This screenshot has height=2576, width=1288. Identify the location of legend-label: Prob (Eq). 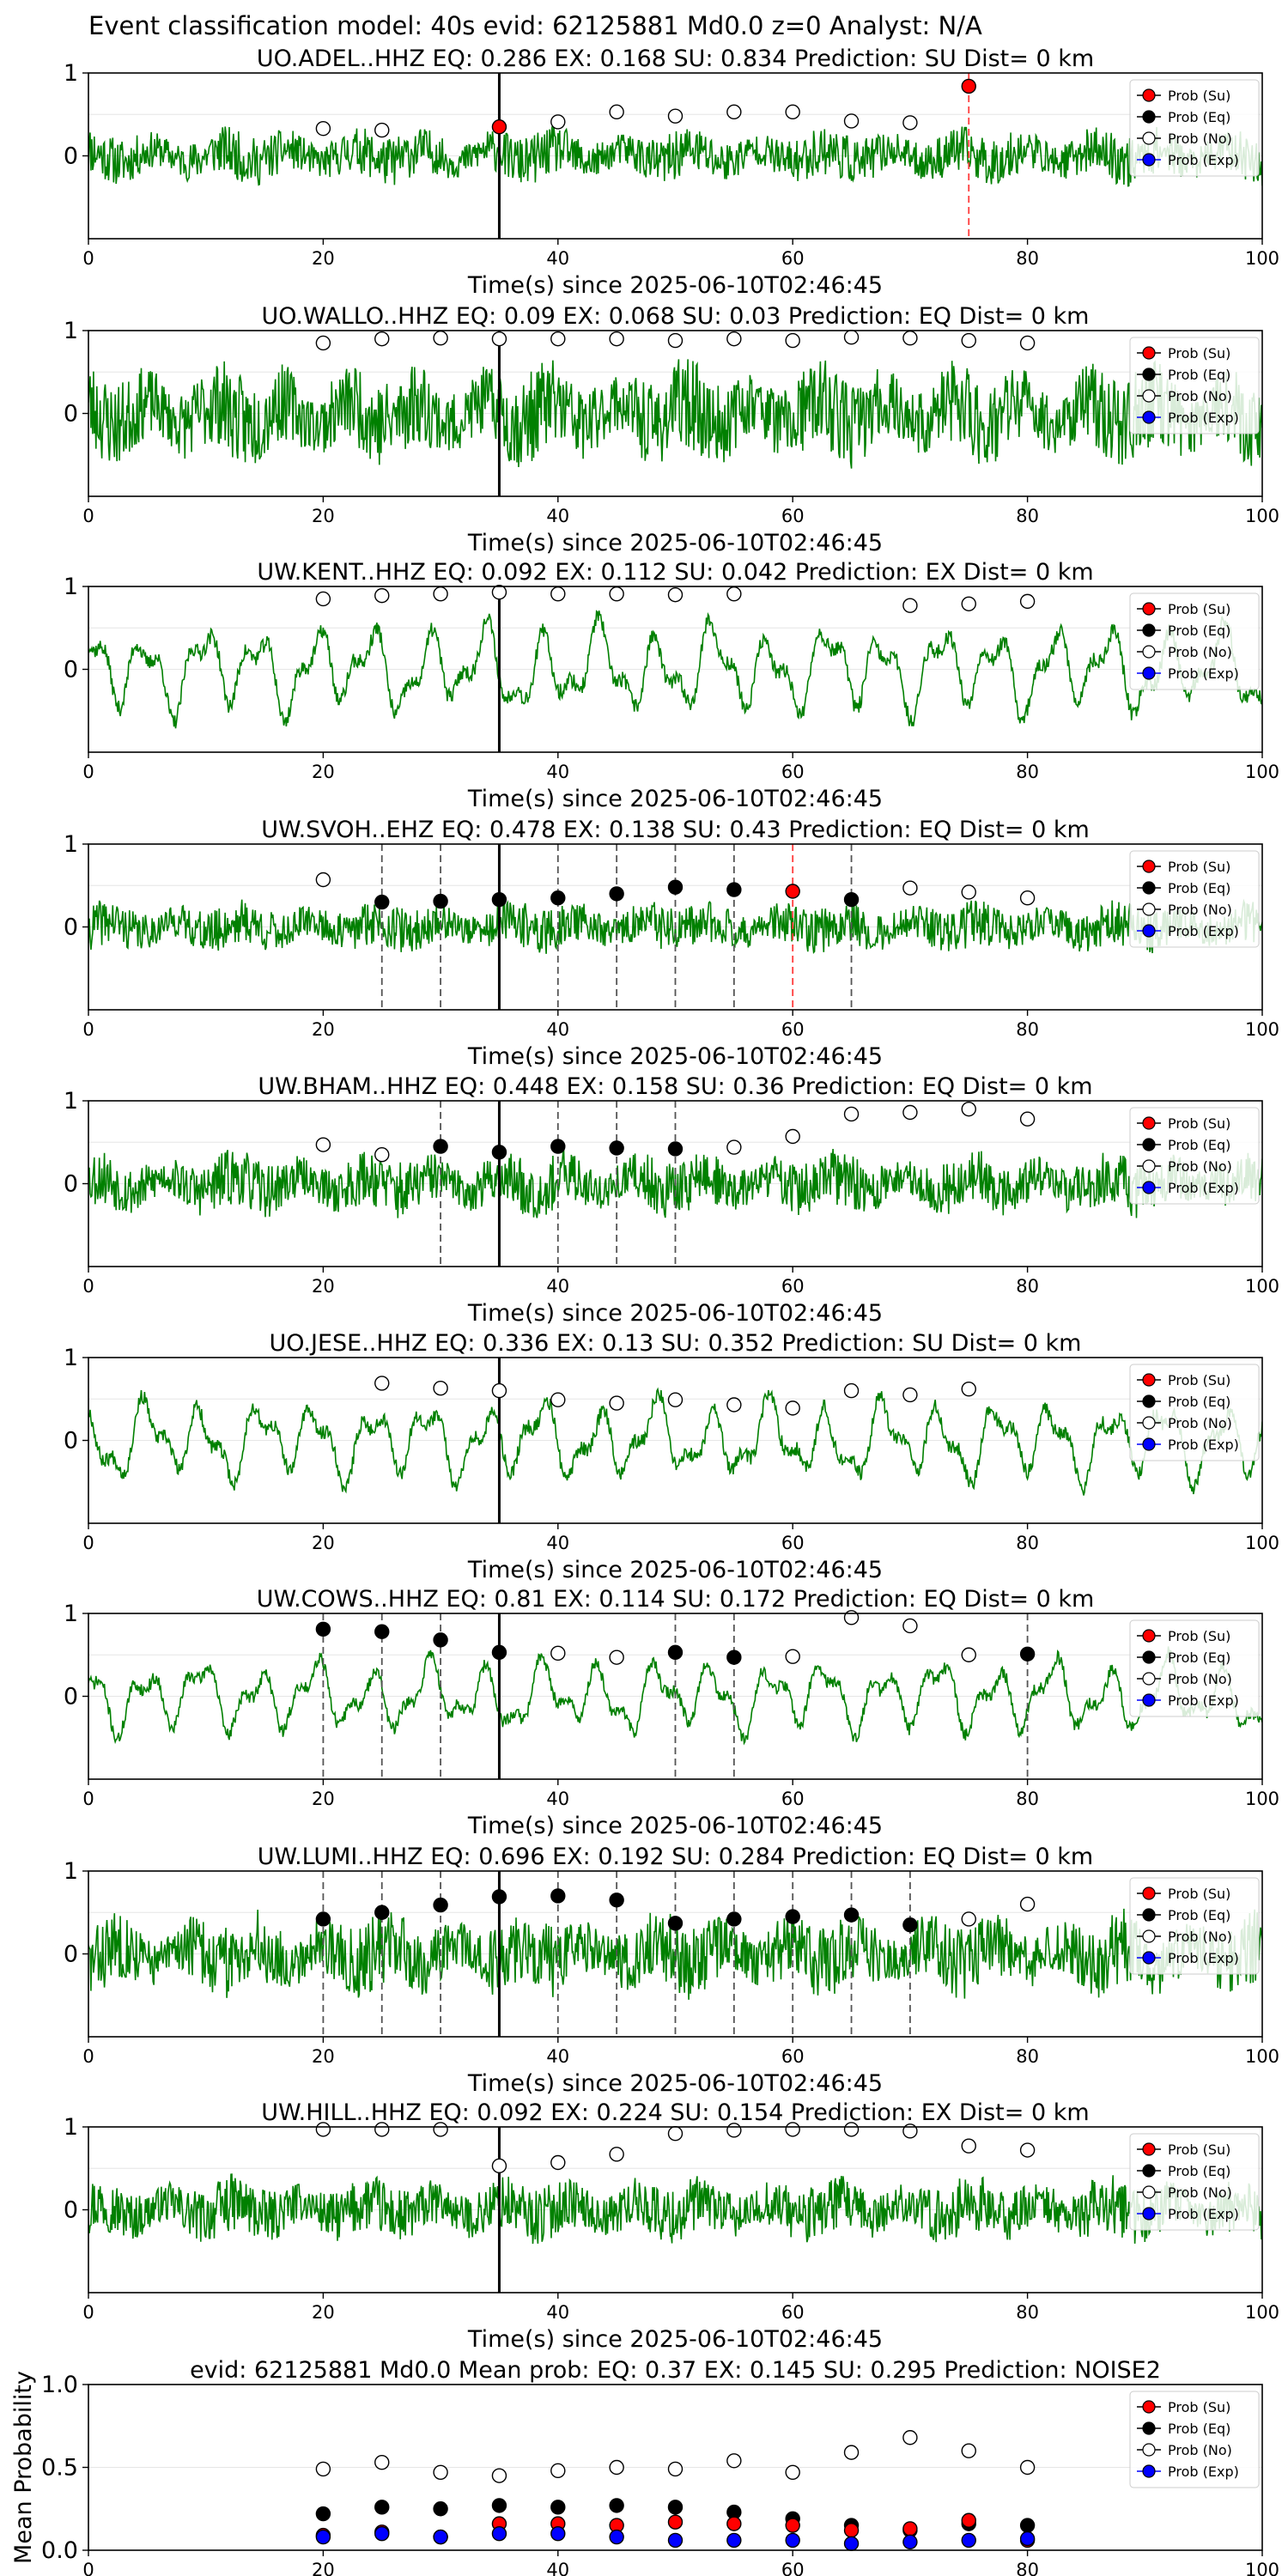
(1199, 1402).